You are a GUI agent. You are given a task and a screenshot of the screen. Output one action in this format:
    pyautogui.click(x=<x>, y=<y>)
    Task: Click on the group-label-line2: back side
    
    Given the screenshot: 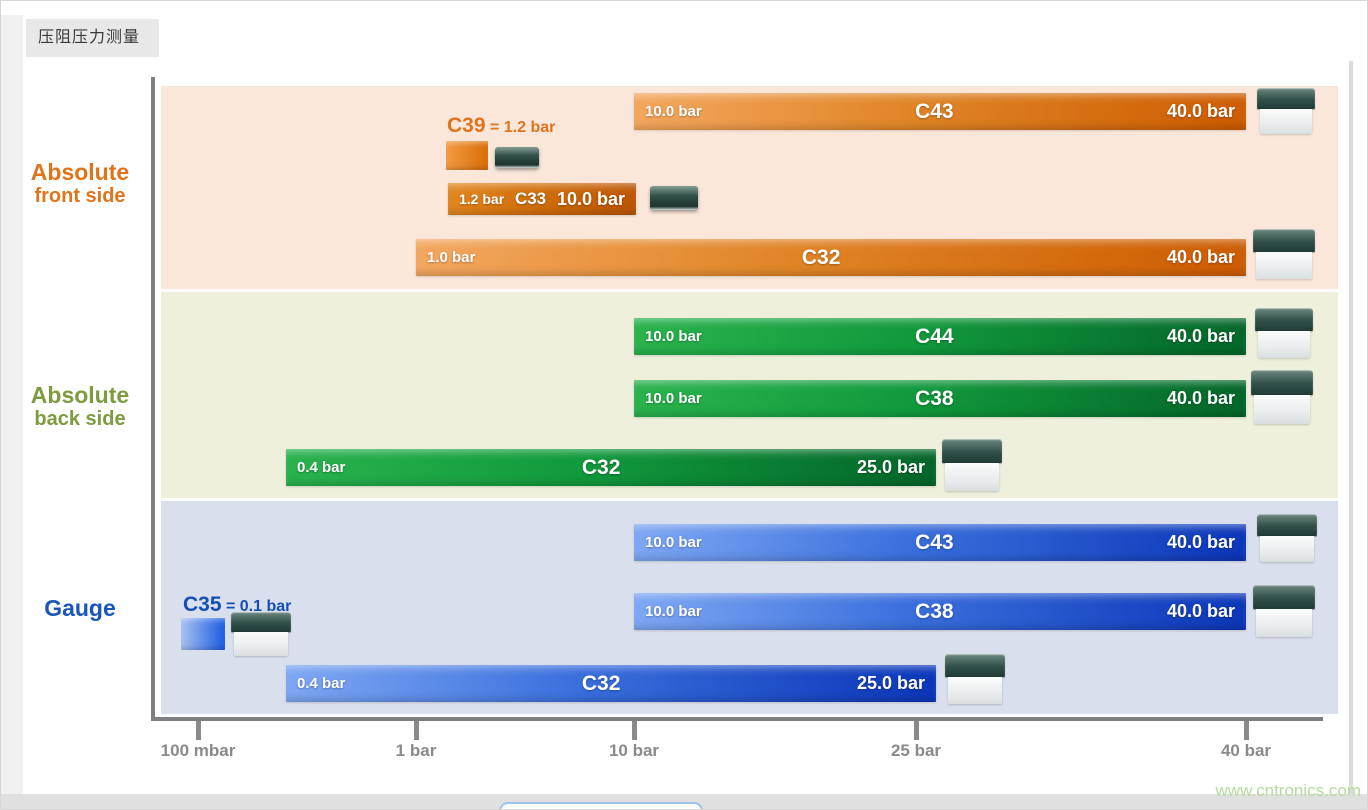 What is the action you would take?
    pyautogui.click(x=80, y=419)
    